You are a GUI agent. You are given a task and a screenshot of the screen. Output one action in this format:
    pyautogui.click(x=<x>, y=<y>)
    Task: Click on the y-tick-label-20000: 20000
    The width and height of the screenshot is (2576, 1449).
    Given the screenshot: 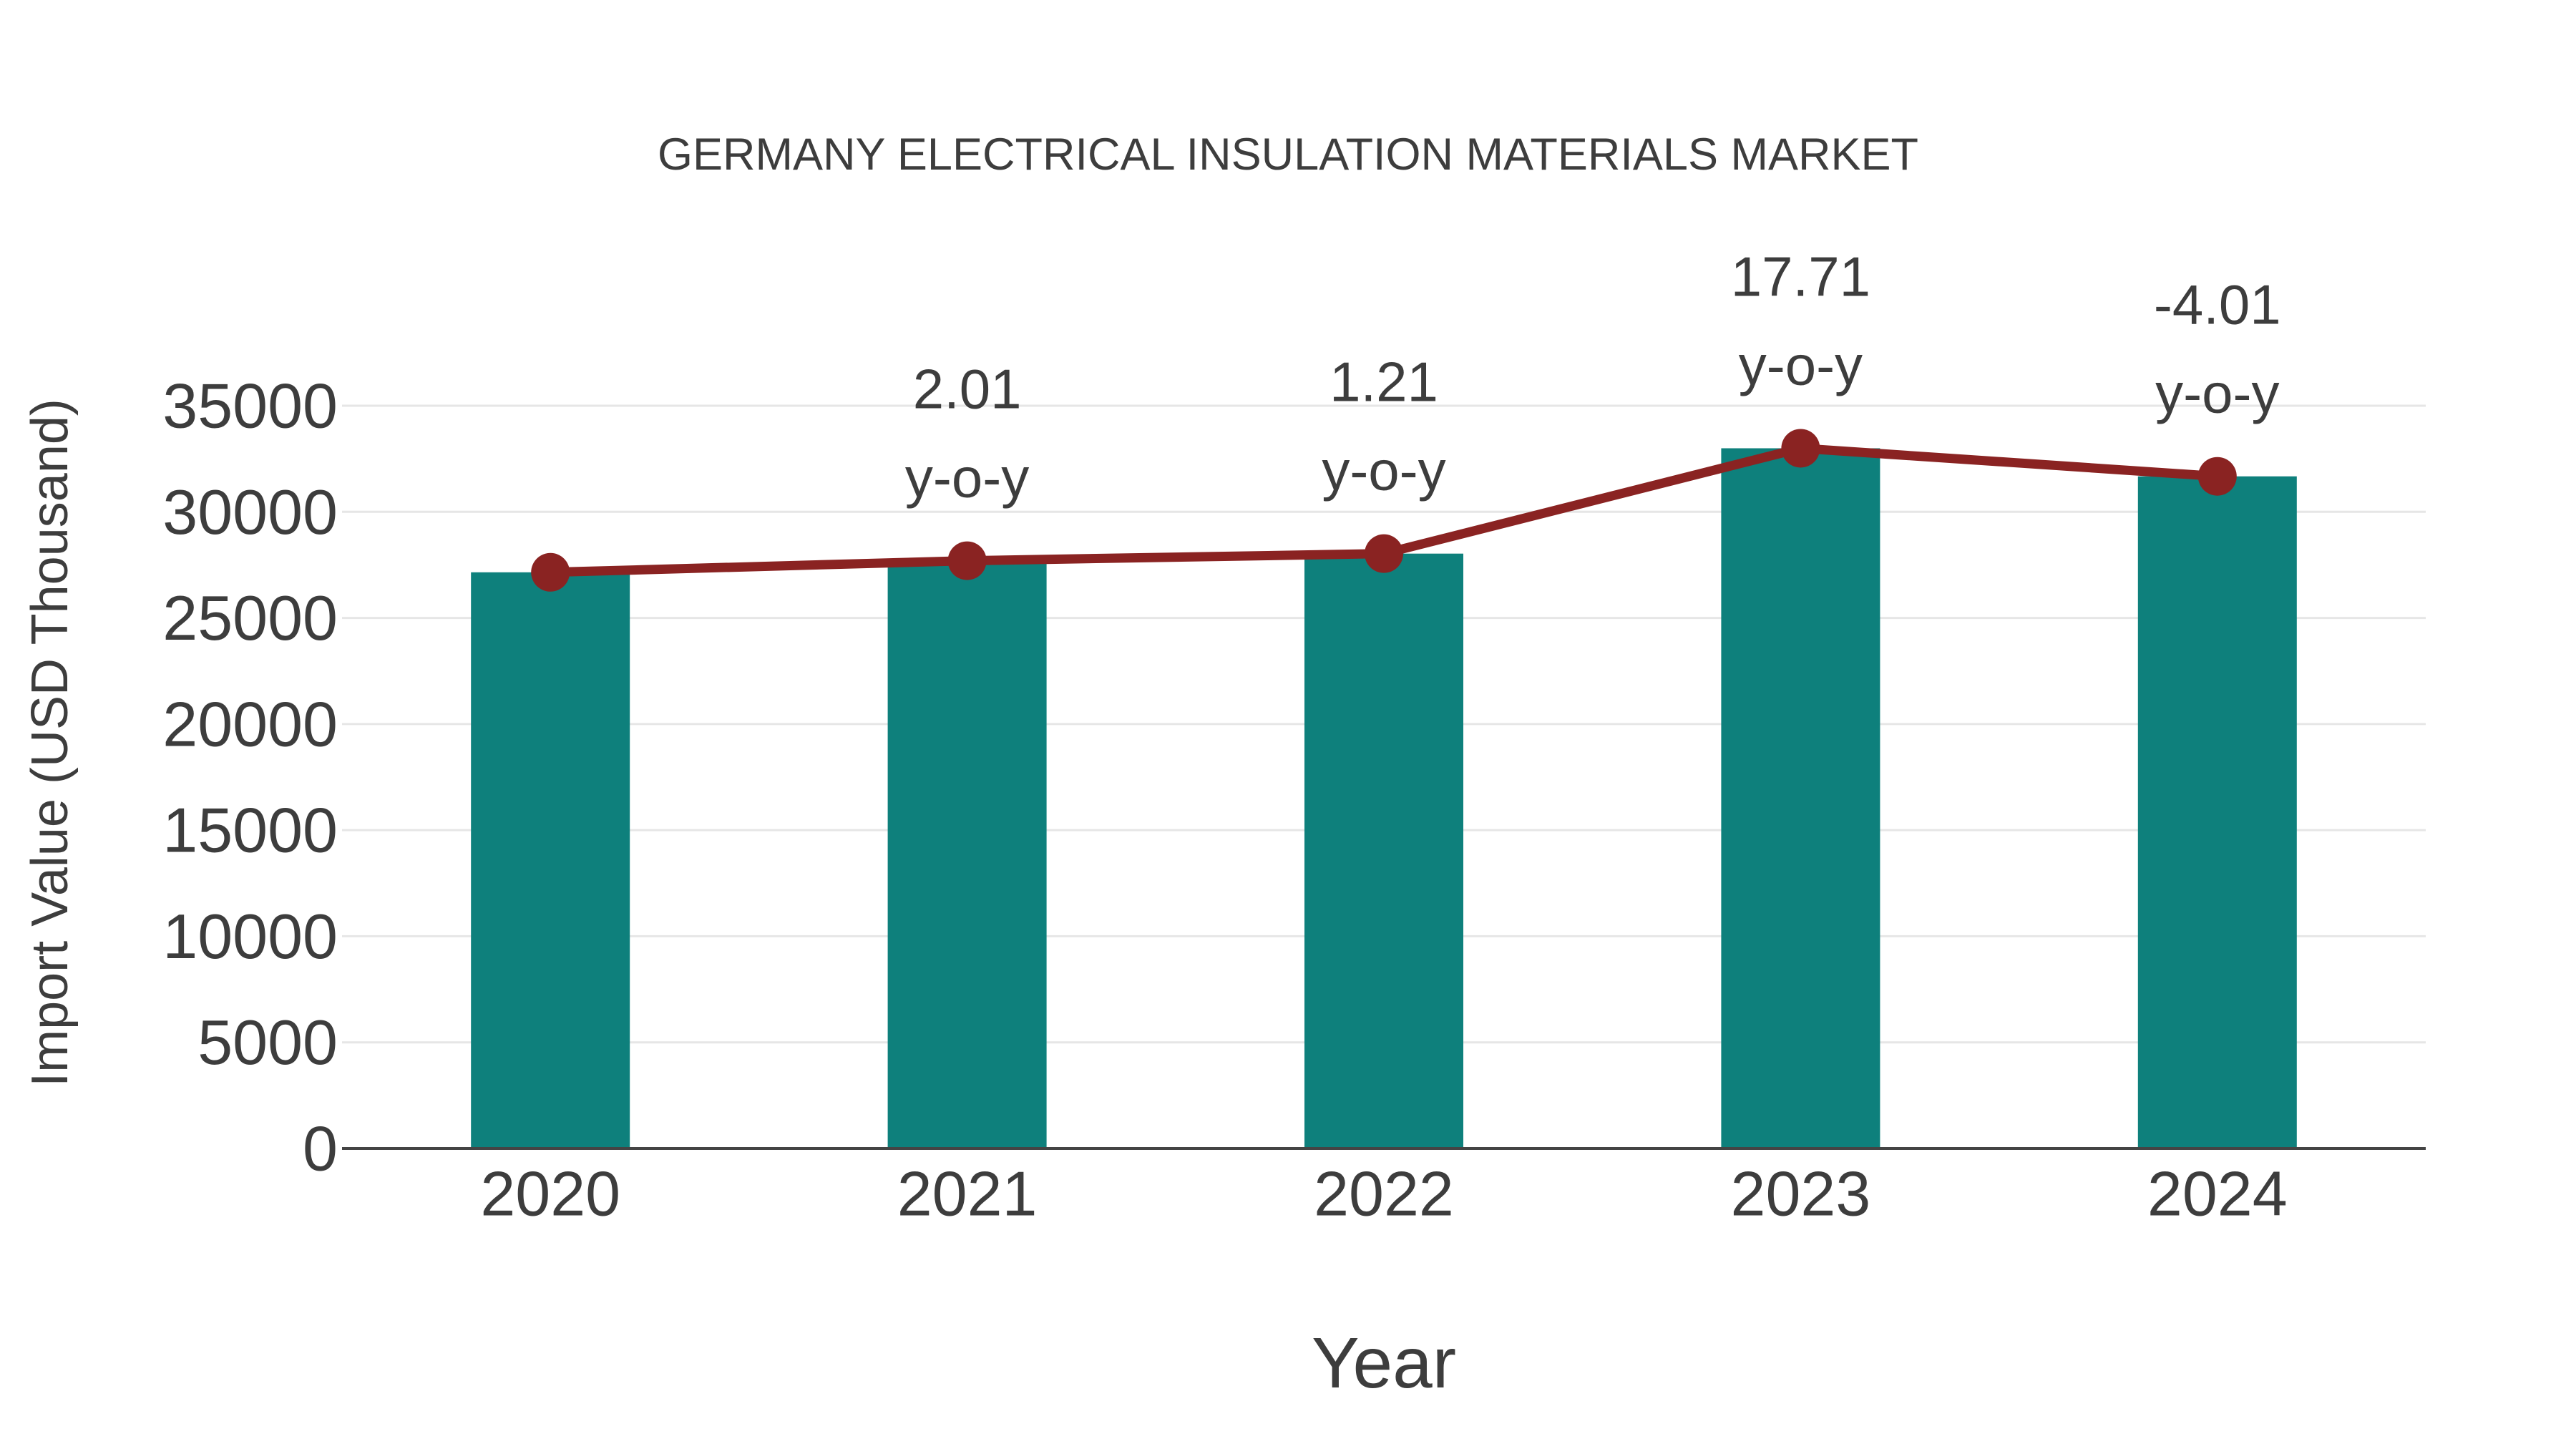 What is the action you would take?
    pyautogui.click(x=250, y=723)
    